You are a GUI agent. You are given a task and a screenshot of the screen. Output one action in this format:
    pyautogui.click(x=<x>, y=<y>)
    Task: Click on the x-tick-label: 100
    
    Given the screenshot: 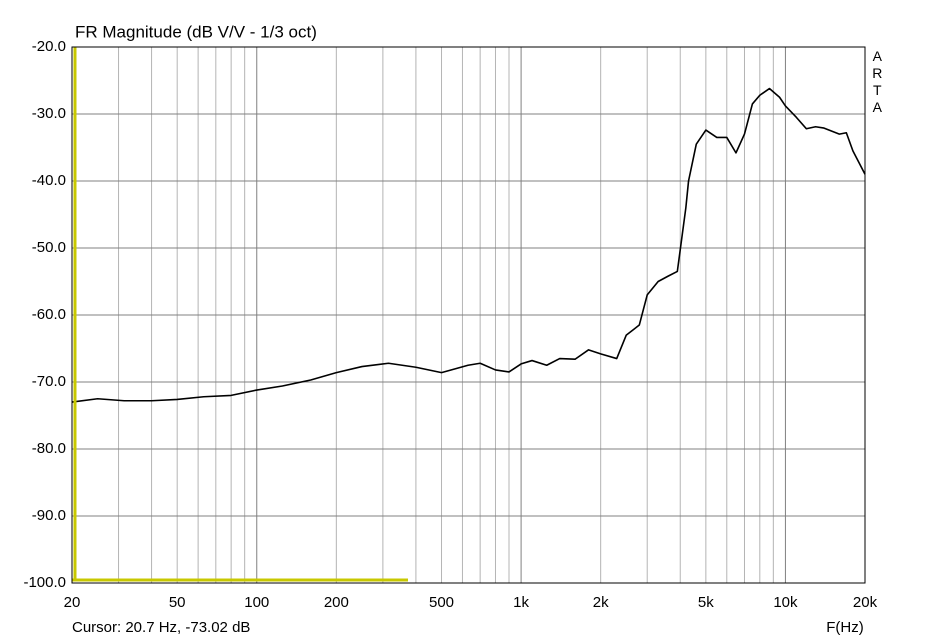 What is the action you would take?
    pyautogui.click(x=256, y=602)
    